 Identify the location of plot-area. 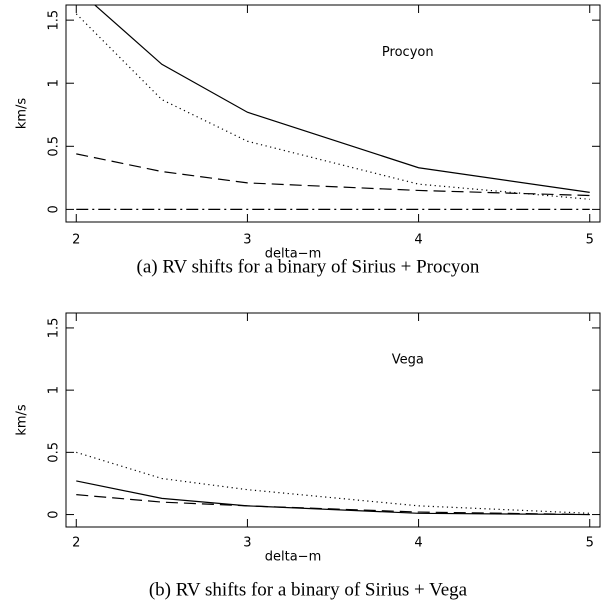
(333, 483).